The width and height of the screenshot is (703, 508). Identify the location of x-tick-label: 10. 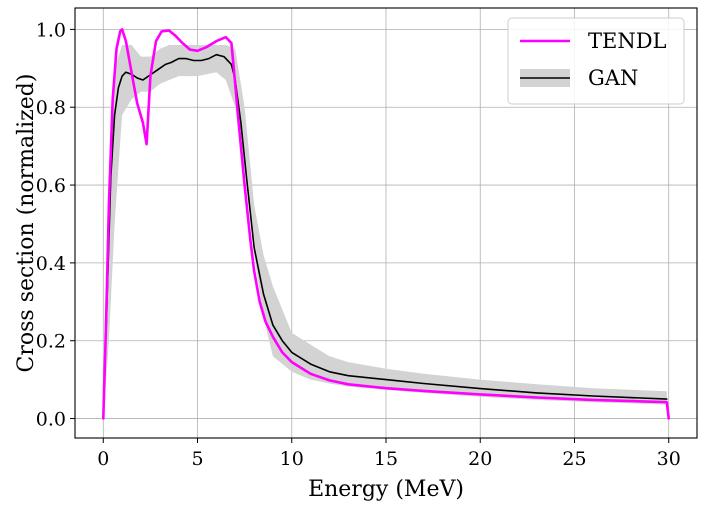
(292, 459).